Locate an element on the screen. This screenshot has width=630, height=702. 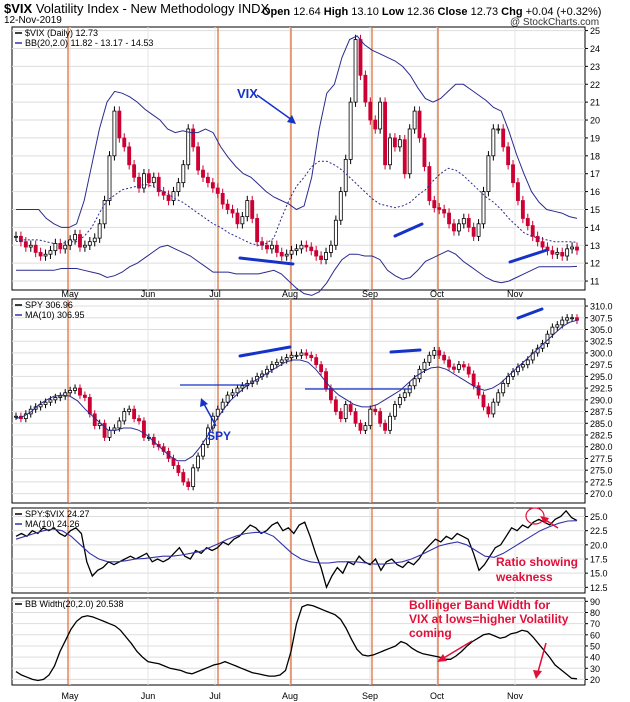
bbw-annotation-line2: VIX at lows=higher Volatility is located at coordinates (489, 619).